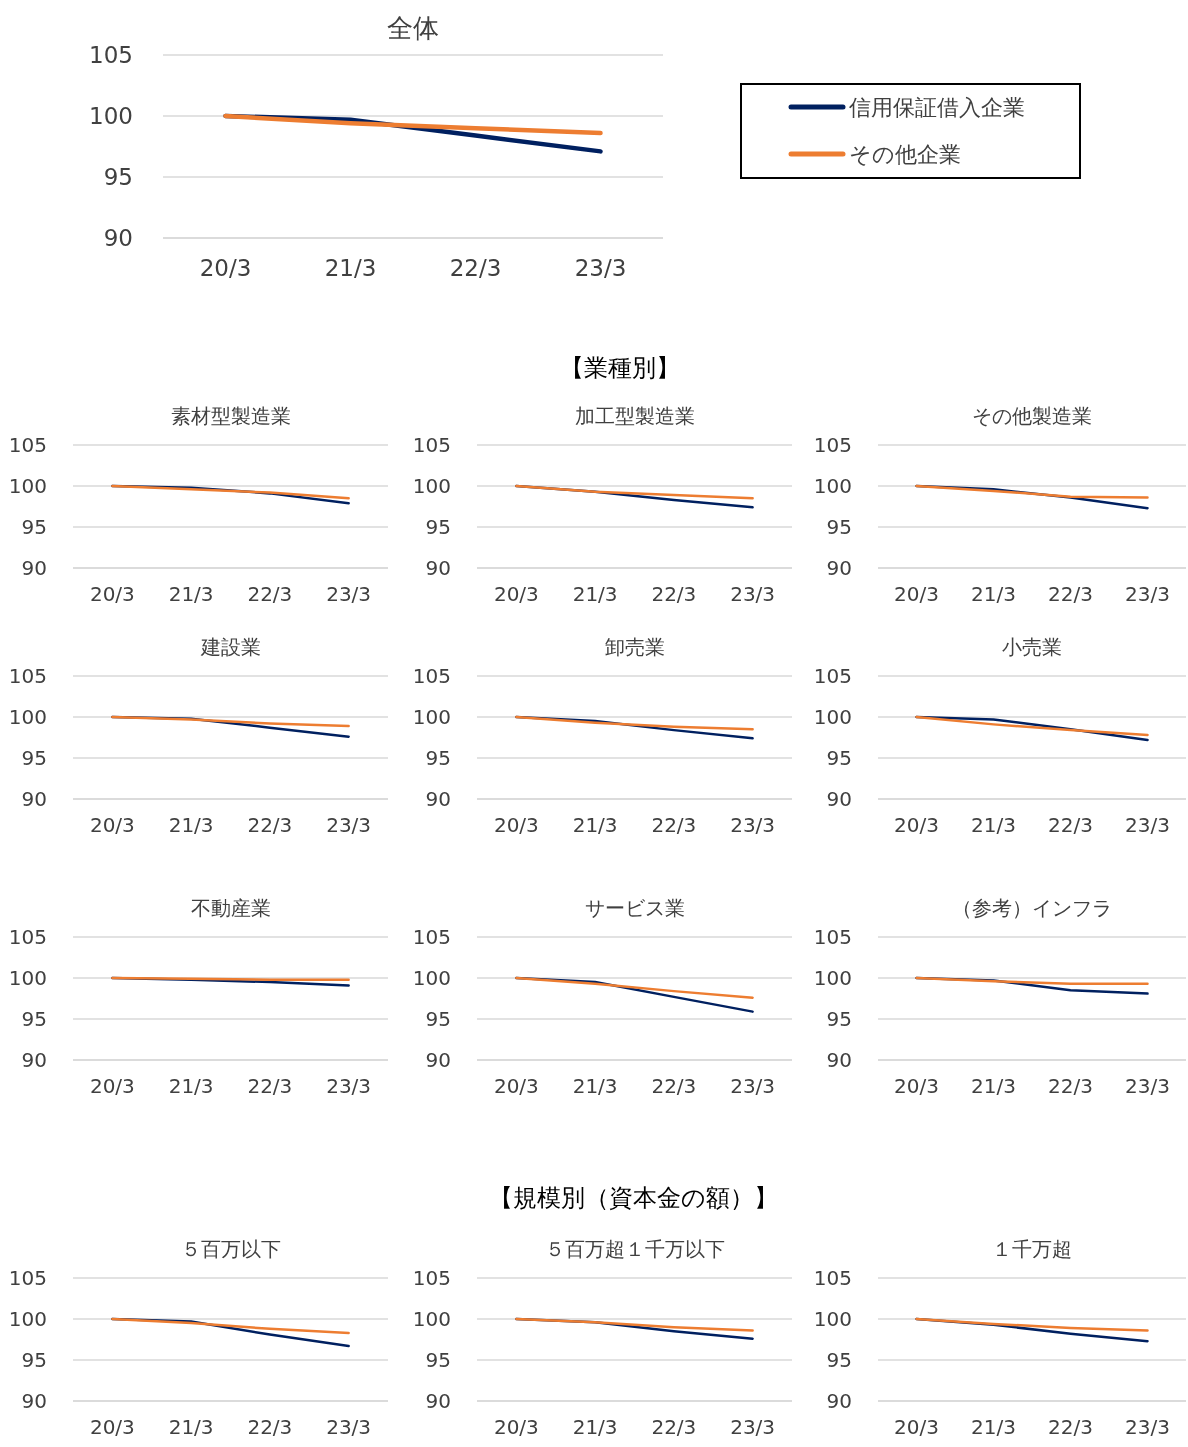 This screenshot has width=1188, height=1447. What do you see at coordinates (230, 416) in the screenshot?
I see `chart-title: 素材型製造業` at bounding box center [230, 416].